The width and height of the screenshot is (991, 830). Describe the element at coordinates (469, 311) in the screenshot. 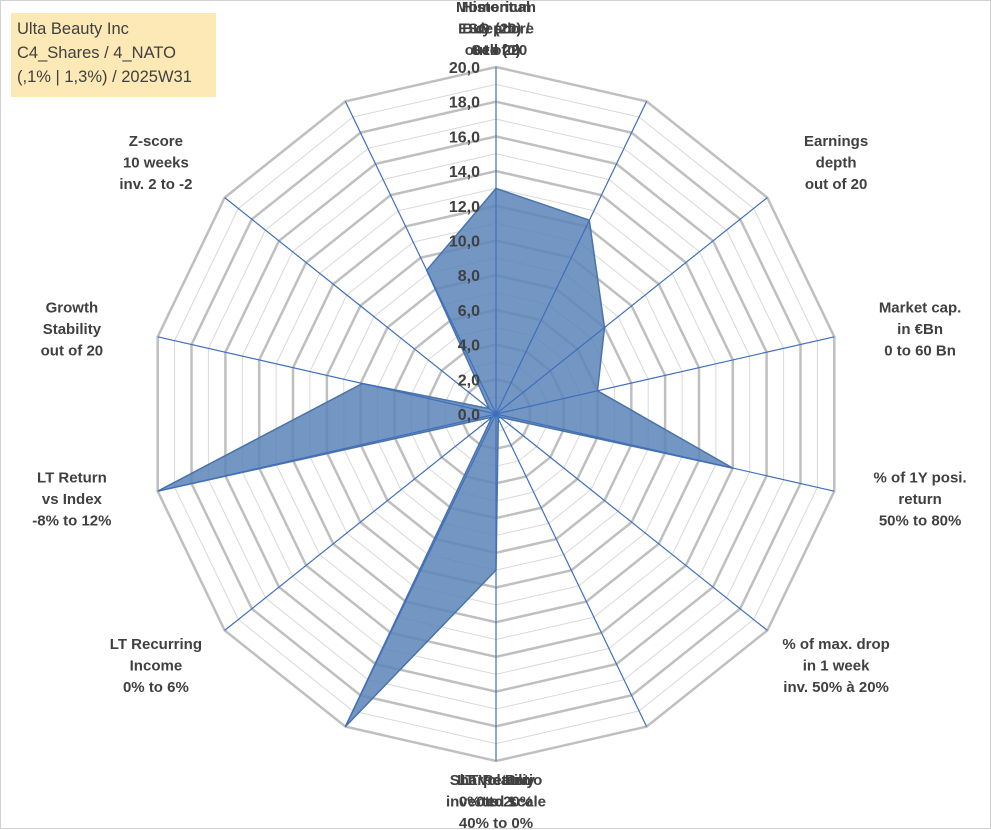

I see `tick-label: 6,0` at that location.